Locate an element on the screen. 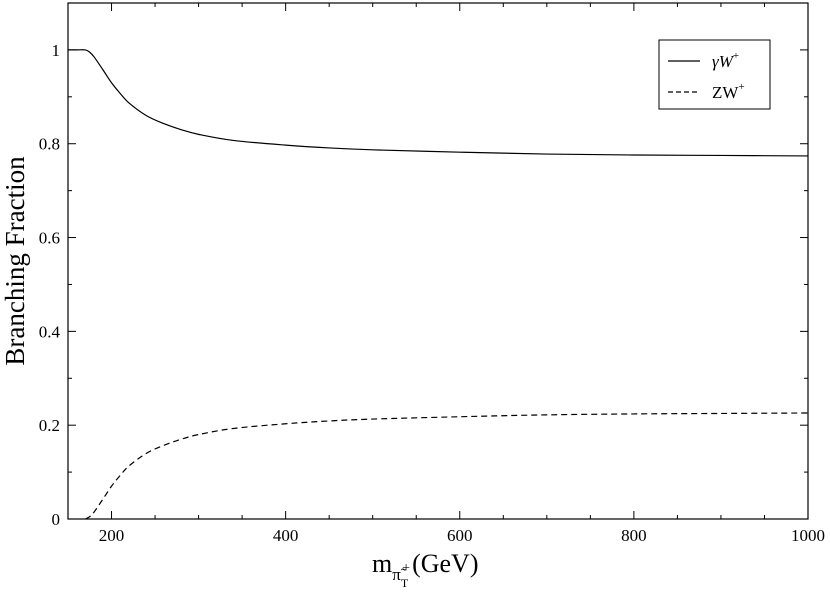  x-axis-title: mπ̃T+(GeV) is located at coordinates (425, 569).